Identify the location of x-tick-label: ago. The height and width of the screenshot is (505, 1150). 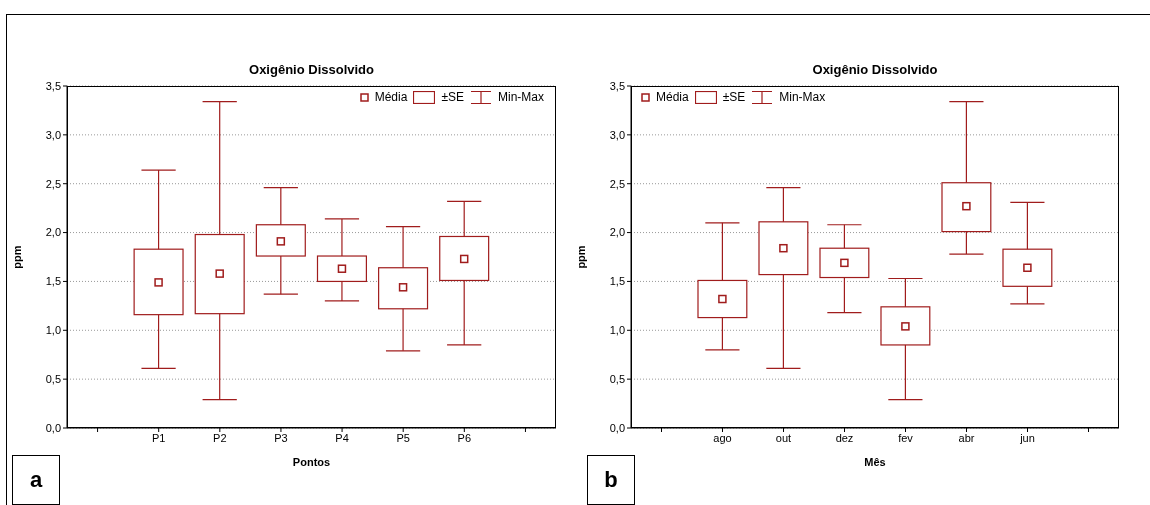
(722, 437).